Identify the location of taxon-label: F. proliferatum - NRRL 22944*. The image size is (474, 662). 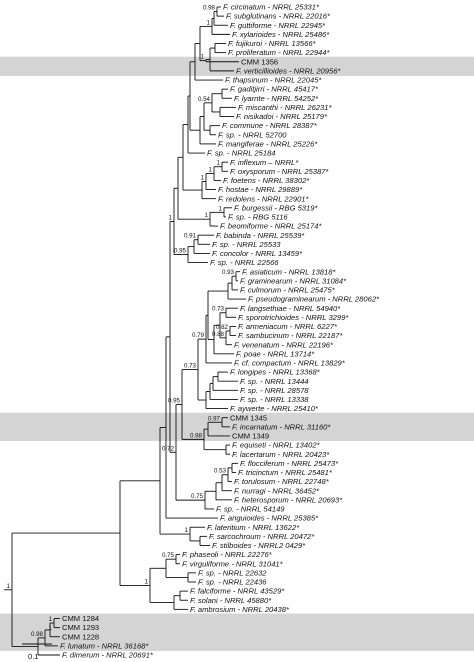
(279, 52).